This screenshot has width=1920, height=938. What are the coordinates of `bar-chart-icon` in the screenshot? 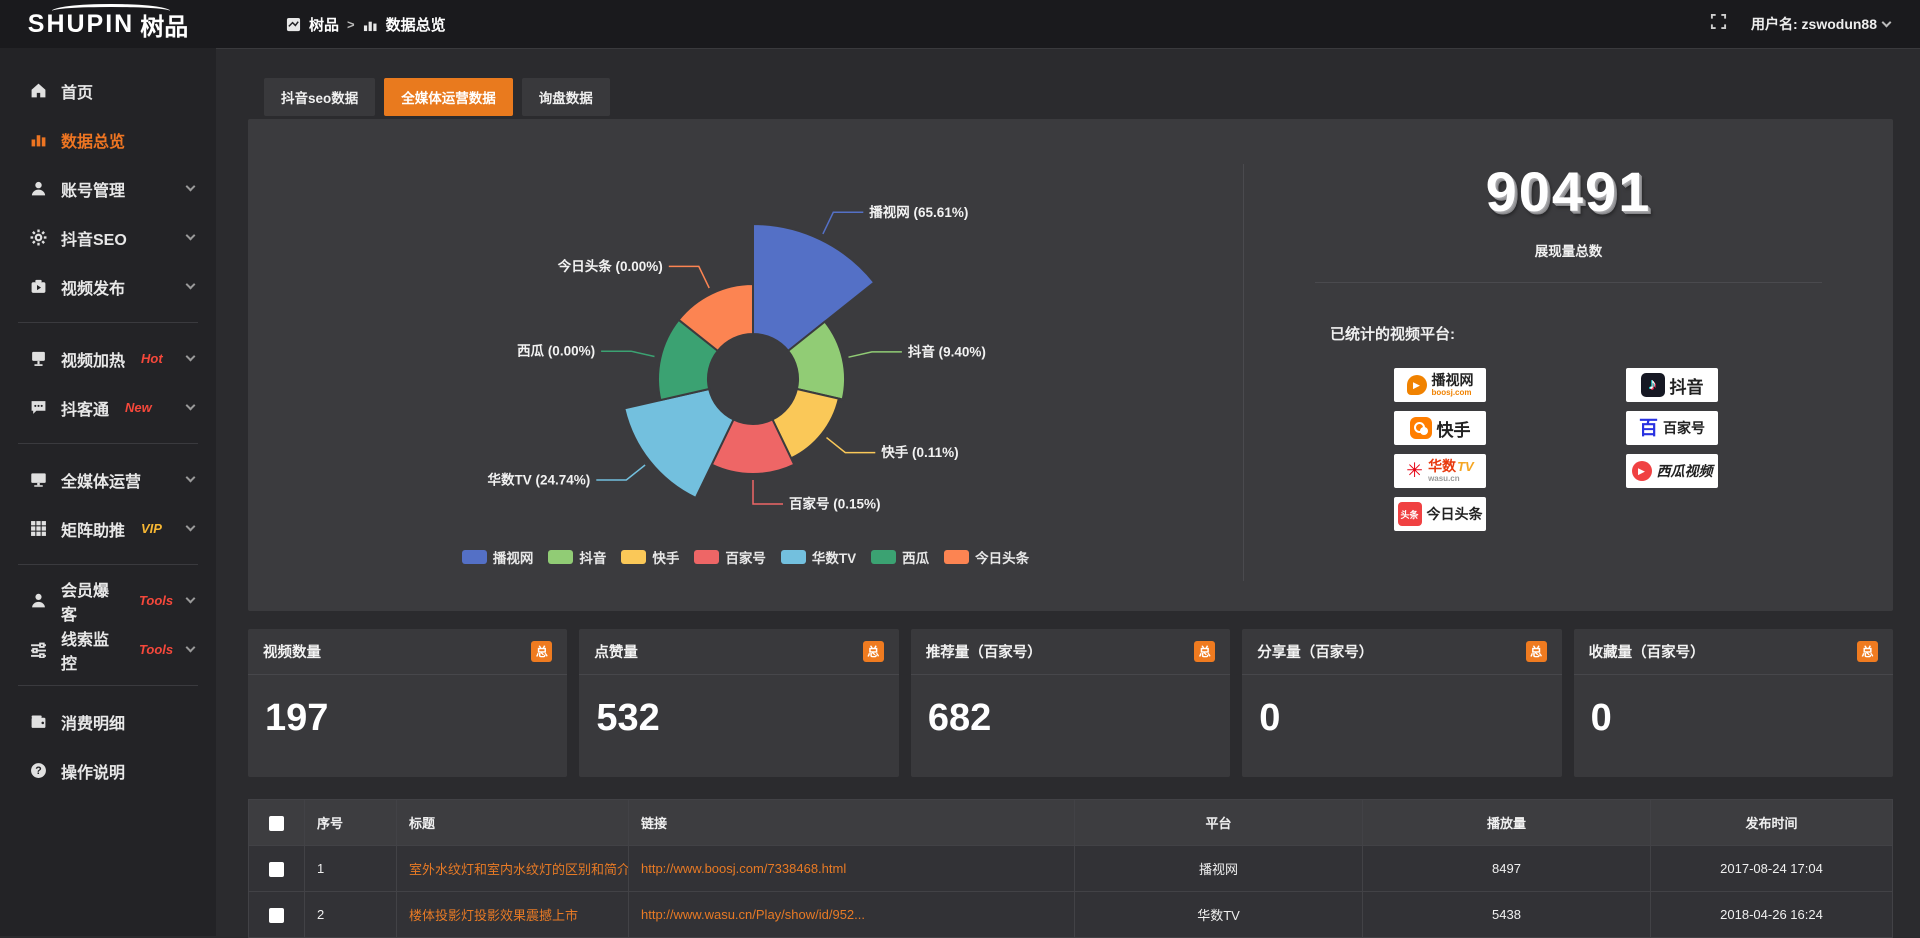 It's located at (38, 139).